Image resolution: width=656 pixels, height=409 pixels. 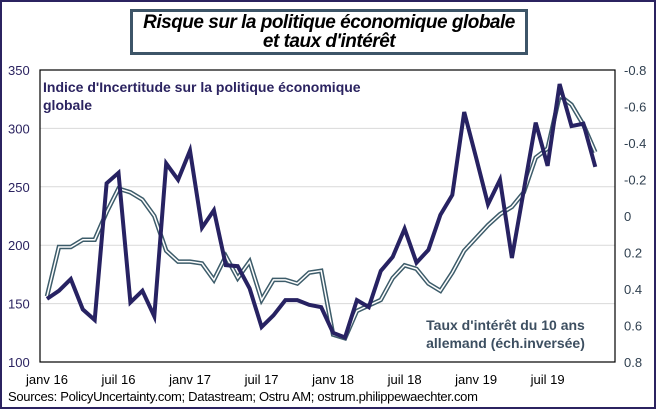 I want to click on legend-bond-line1: Taux d'intérêt du 10 ans, so click(x=505, y=325).